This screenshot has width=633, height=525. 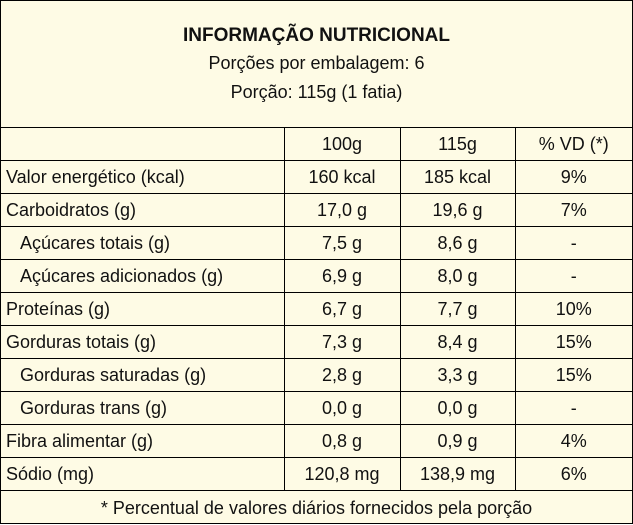 I want to click on value-per-serving: 8,4 g, so click(x=457, y=342).